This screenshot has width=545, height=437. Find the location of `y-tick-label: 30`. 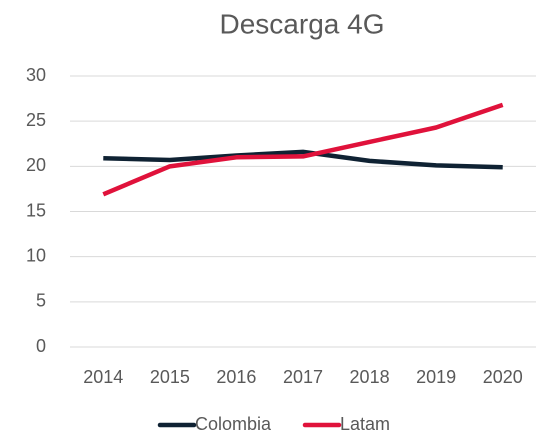

y-tick-label: 30 is located at coordinates (36, 75).